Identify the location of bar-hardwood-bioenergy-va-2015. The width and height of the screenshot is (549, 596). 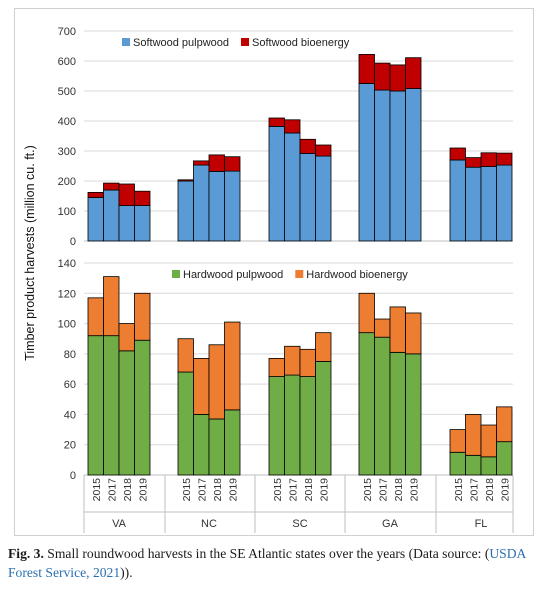
(95, 317).